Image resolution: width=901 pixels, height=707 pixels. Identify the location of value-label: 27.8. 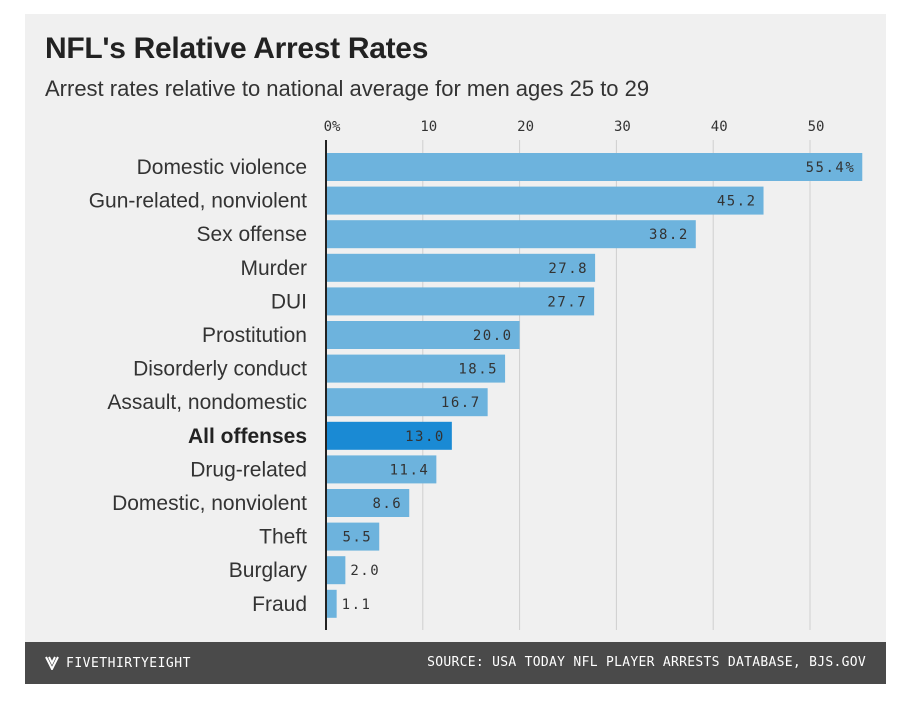
(568, 269).